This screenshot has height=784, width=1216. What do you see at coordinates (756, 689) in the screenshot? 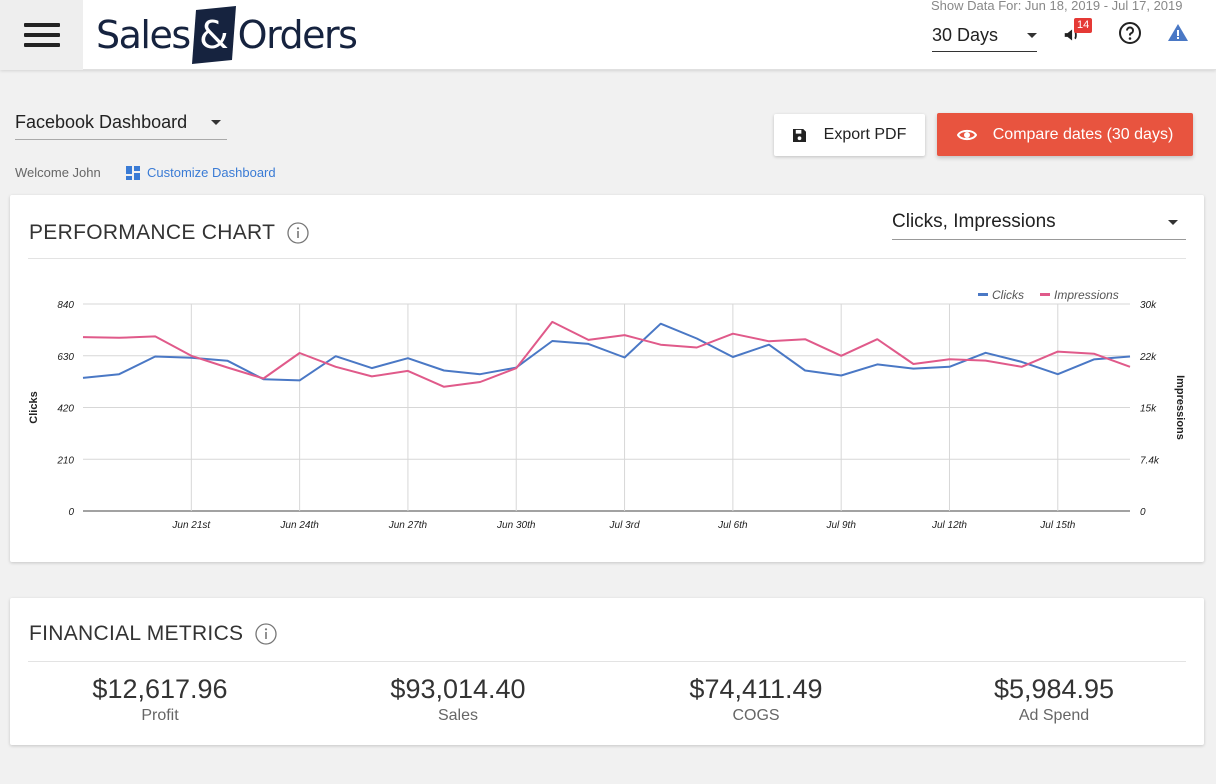
I see `metric-value: $74,411.49` at bounding box center [756, 689].